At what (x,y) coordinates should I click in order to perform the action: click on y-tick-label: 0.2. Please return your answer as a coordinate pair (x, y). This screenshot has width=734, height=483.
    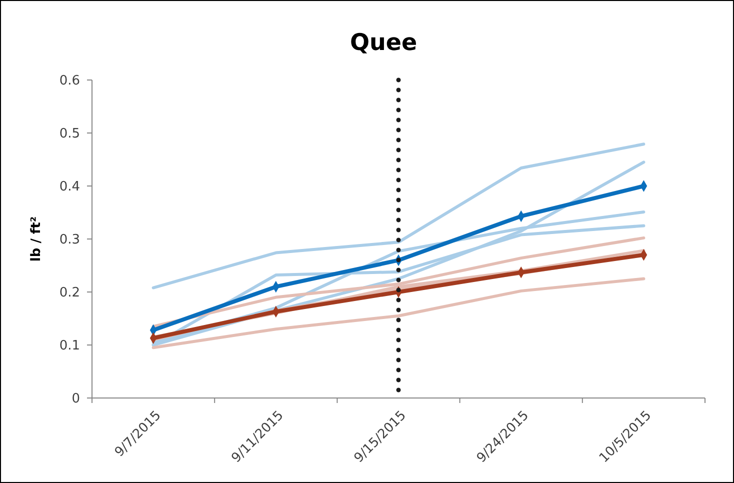
    Looking at the image, I should click on (69, 293).